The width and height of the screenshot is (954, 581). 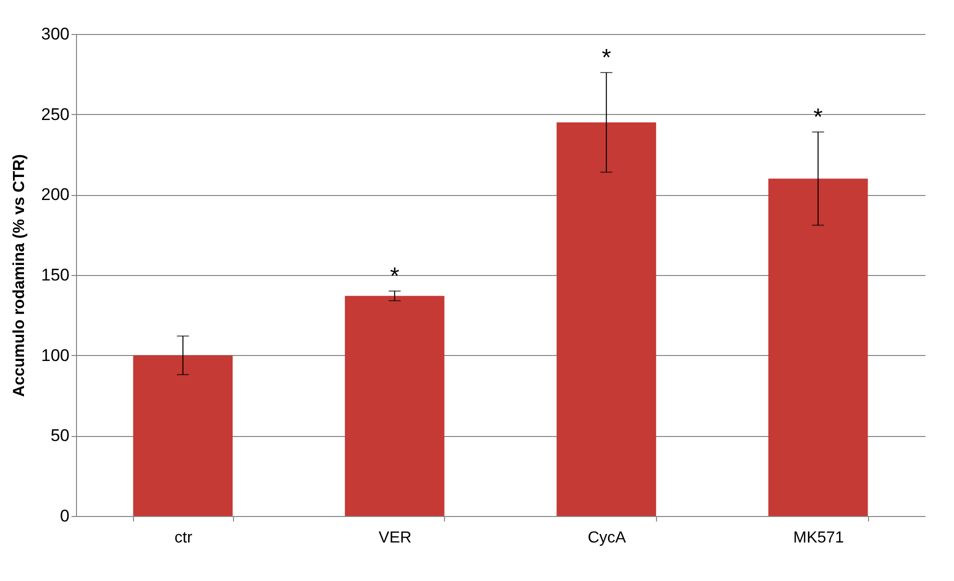 What do you see at coordinates (19, 275) in the screenshot?
I see `y-axis-title: Accumulo rodamina (% vs CTR)` at bounding box center [19, 275].